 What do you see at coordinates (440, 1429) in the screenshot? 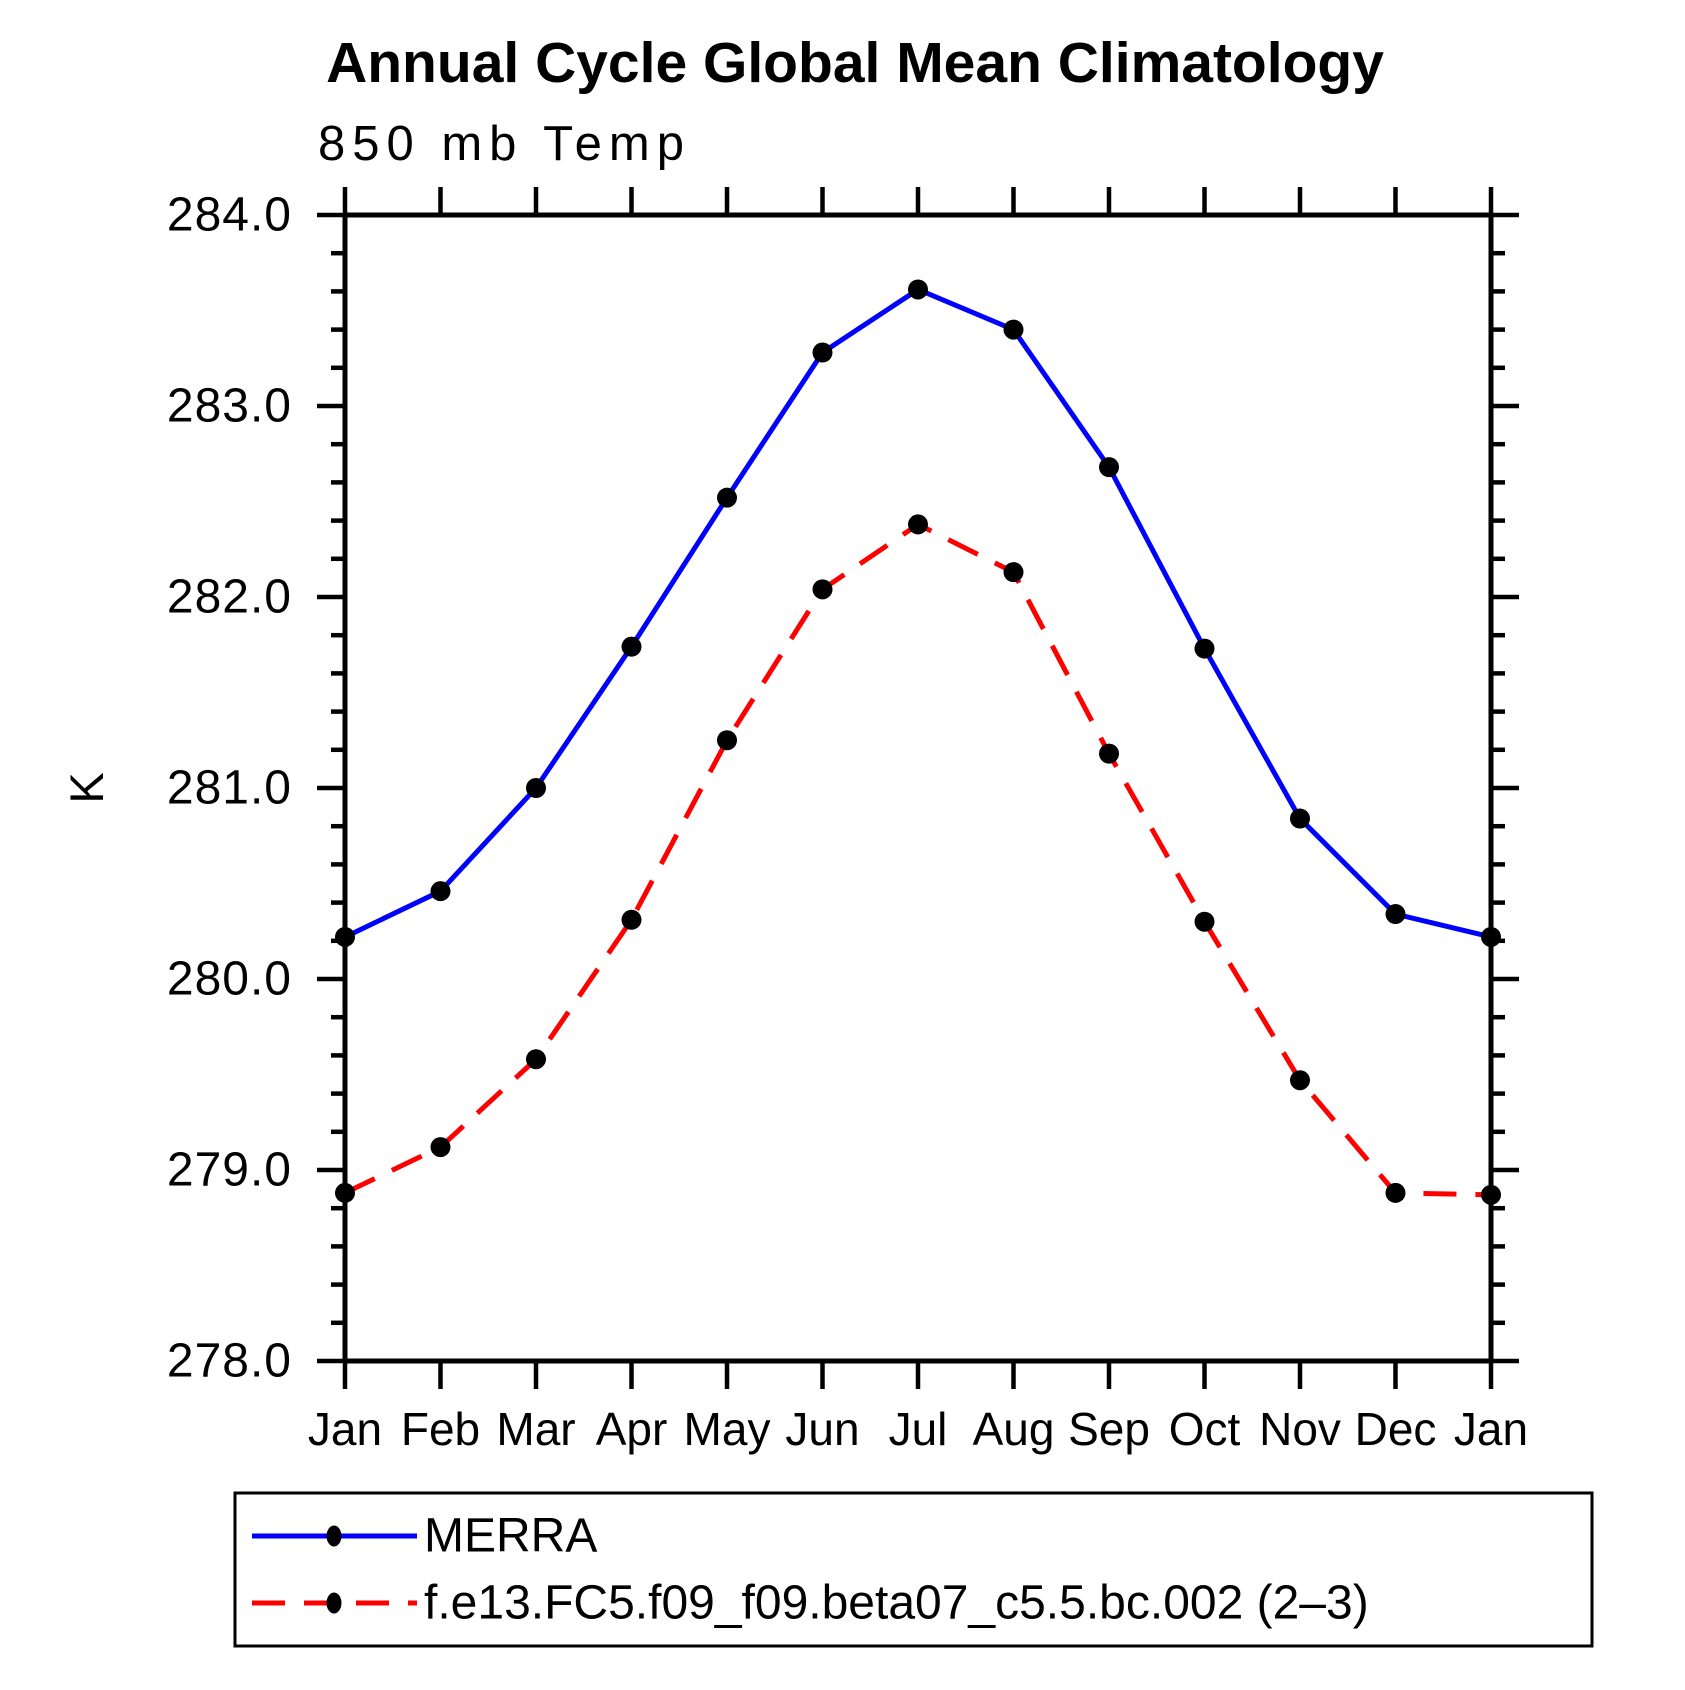
I see `x-tick-label: Feb` at bounding box center [440, 1429].